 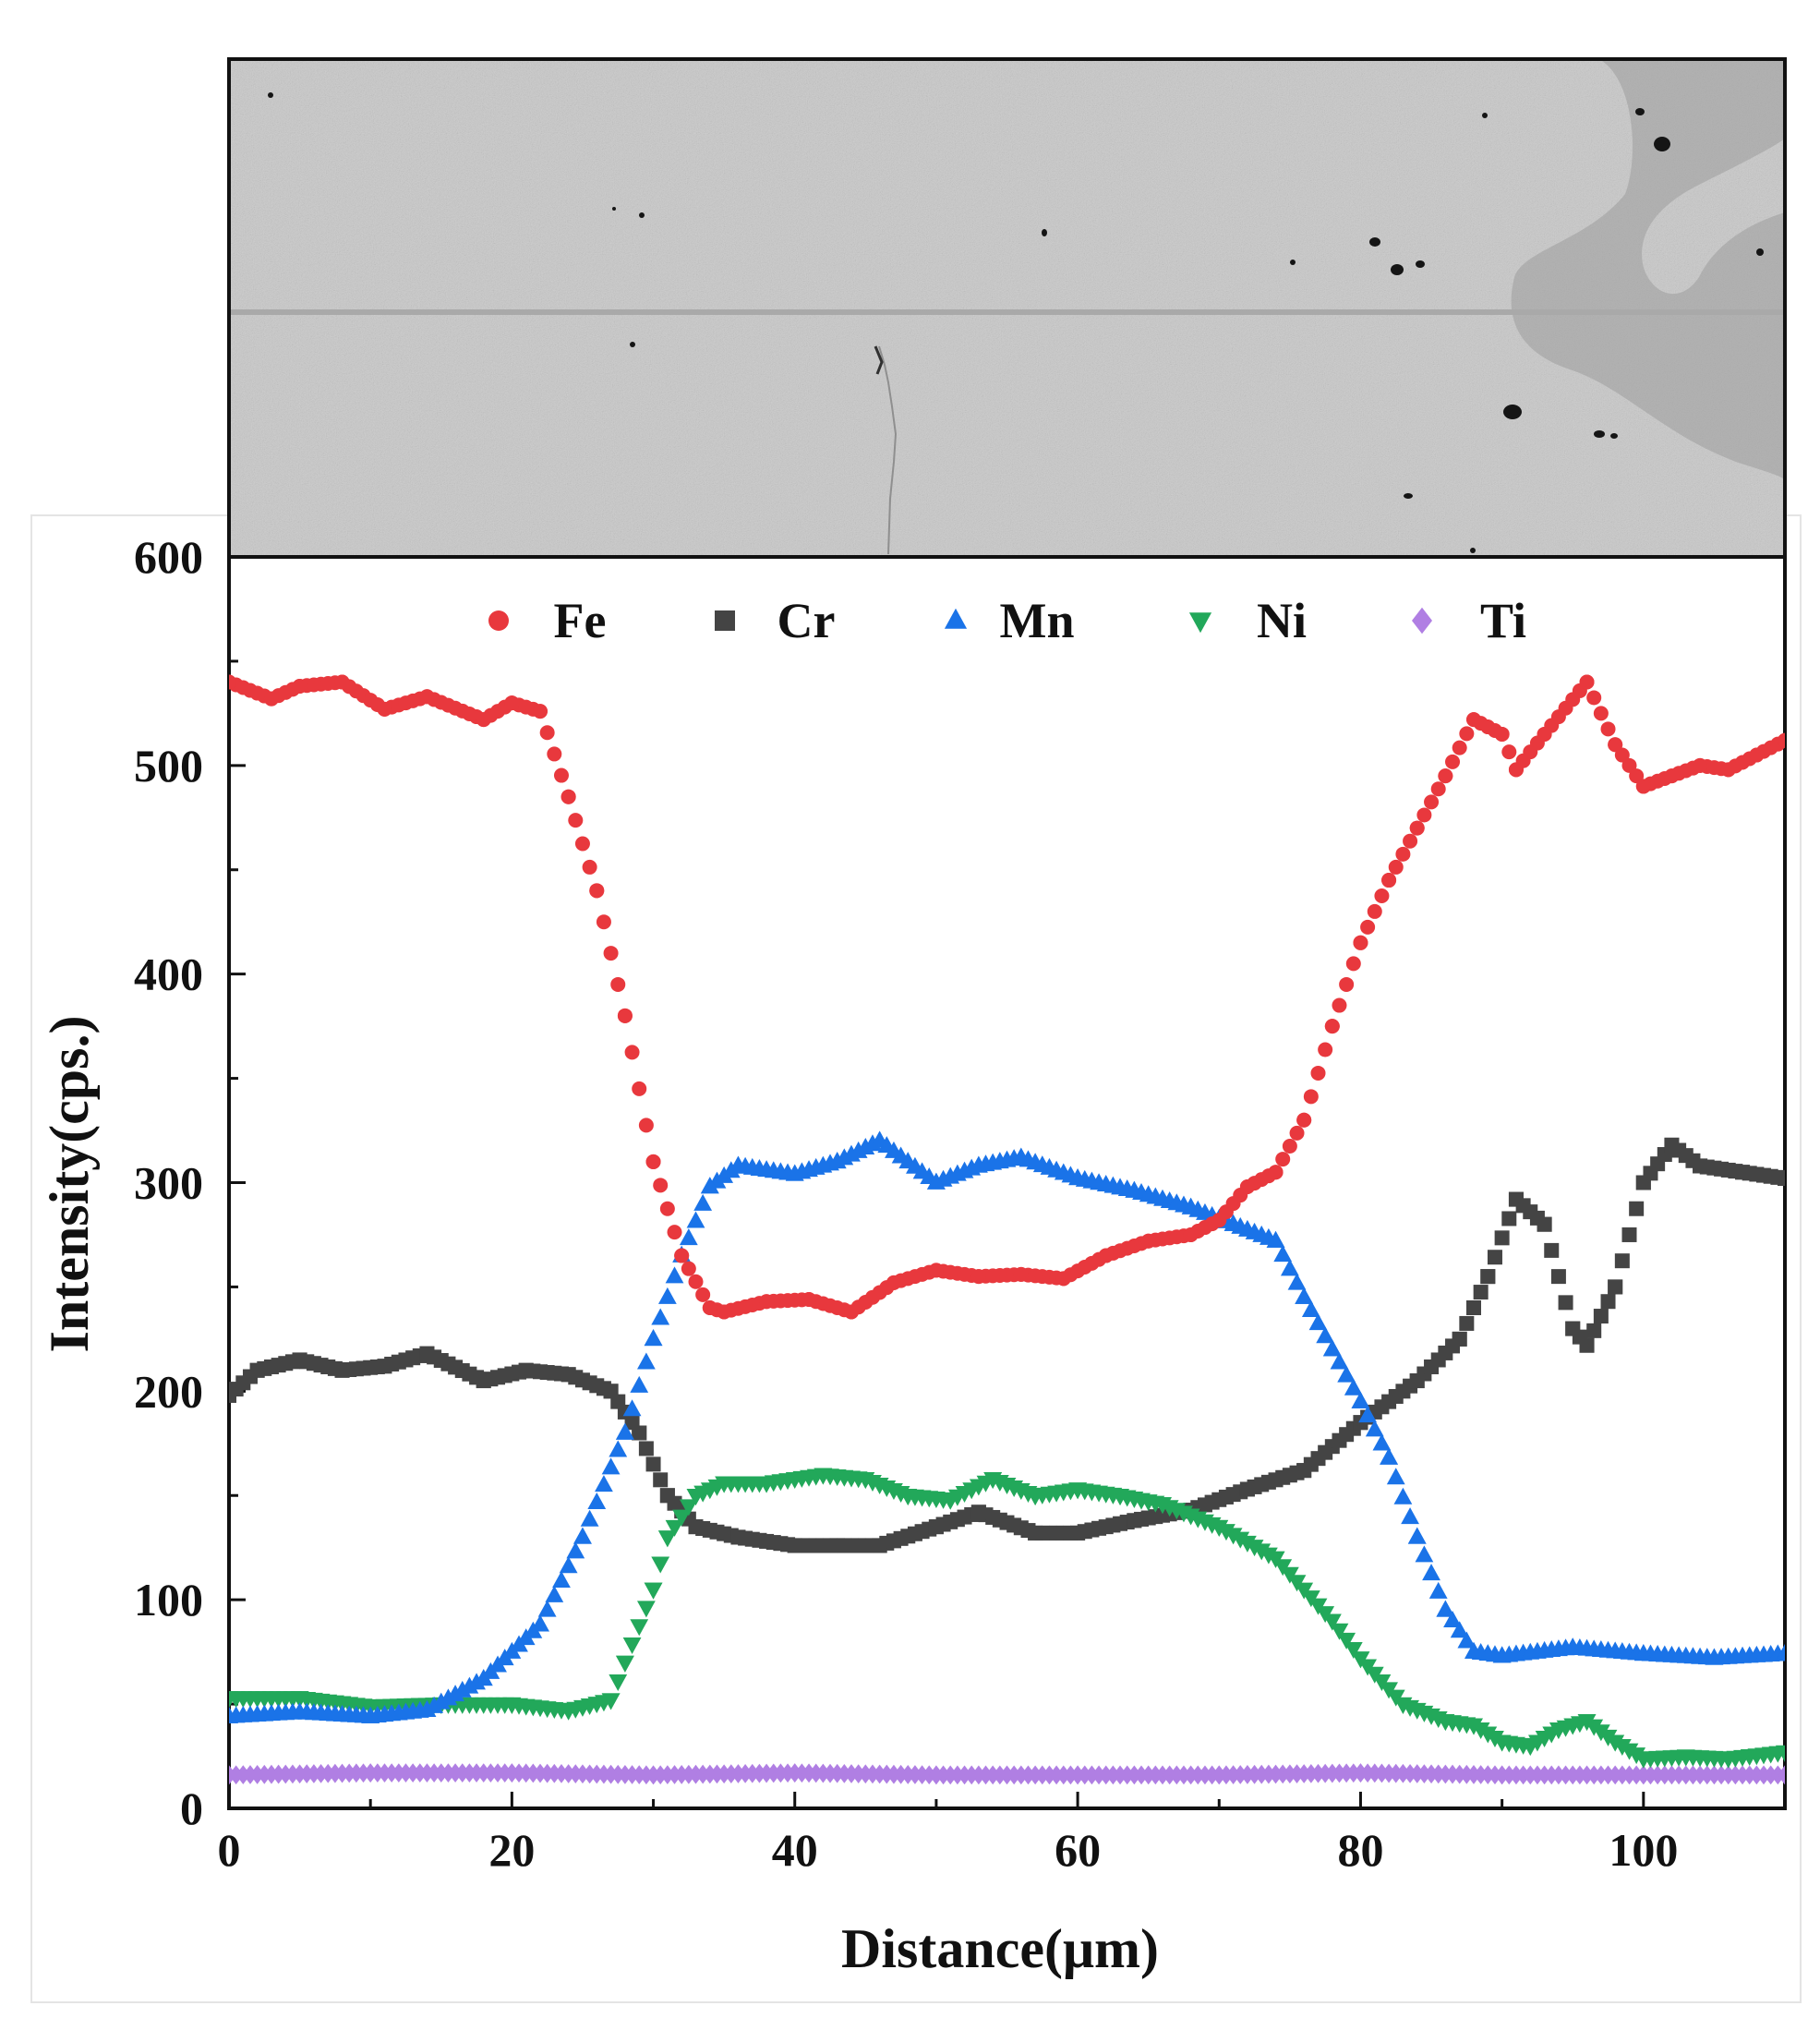 What do you see at coordinates (1247, 620) in the screenshot?
I see `legend-item-ni: Ni` at bounding box center [1247, 620].